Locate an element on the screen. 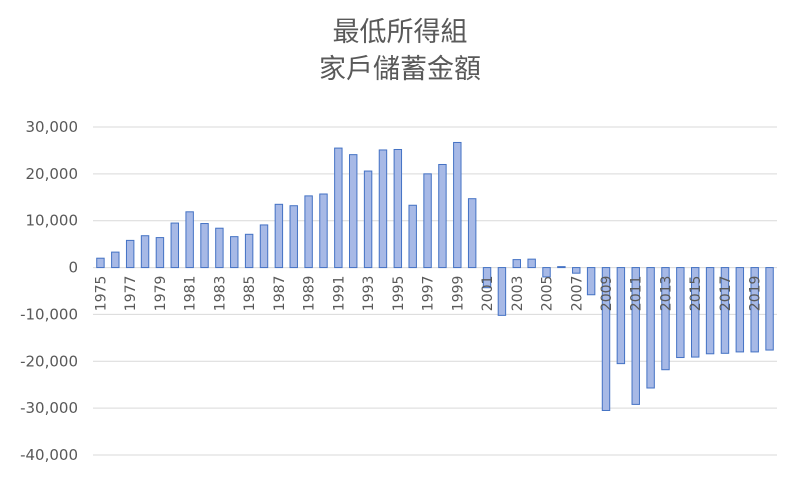 The image size is (800, 481). y-tick-label: 0 is located at coordinates (73, 268).